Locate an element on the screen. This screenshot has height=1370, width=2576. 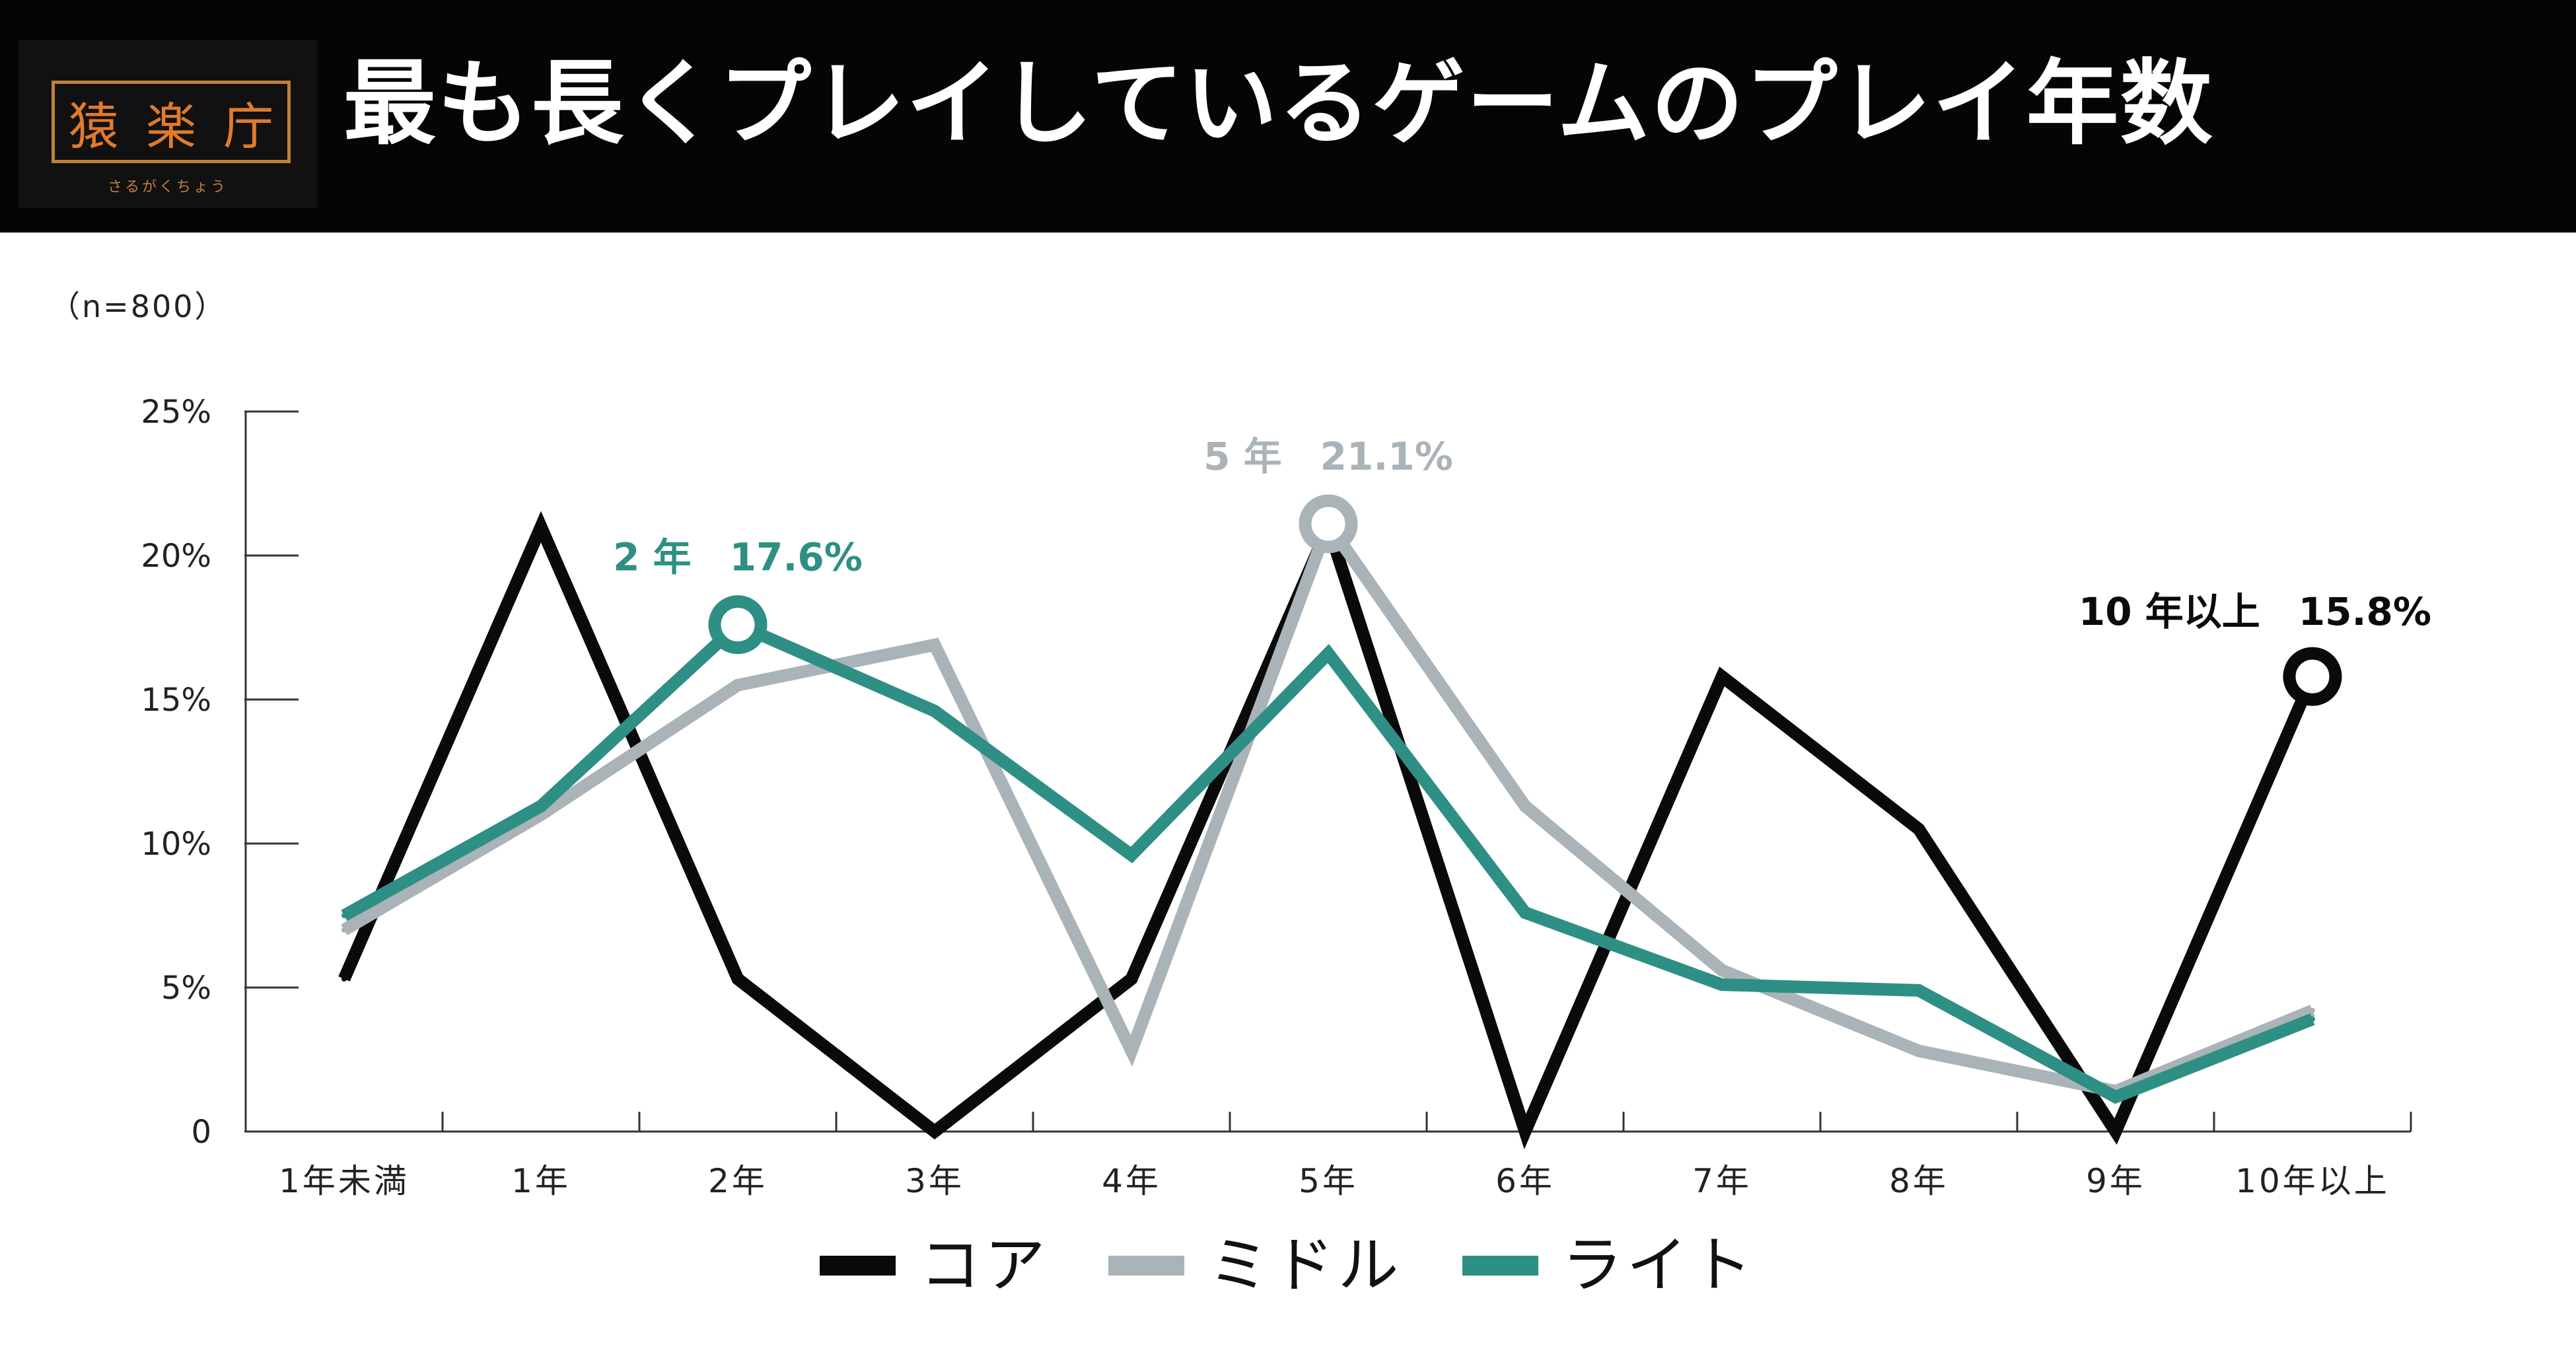
logo-subtitle: さるがくちょう is located at coordinates (167, 187).